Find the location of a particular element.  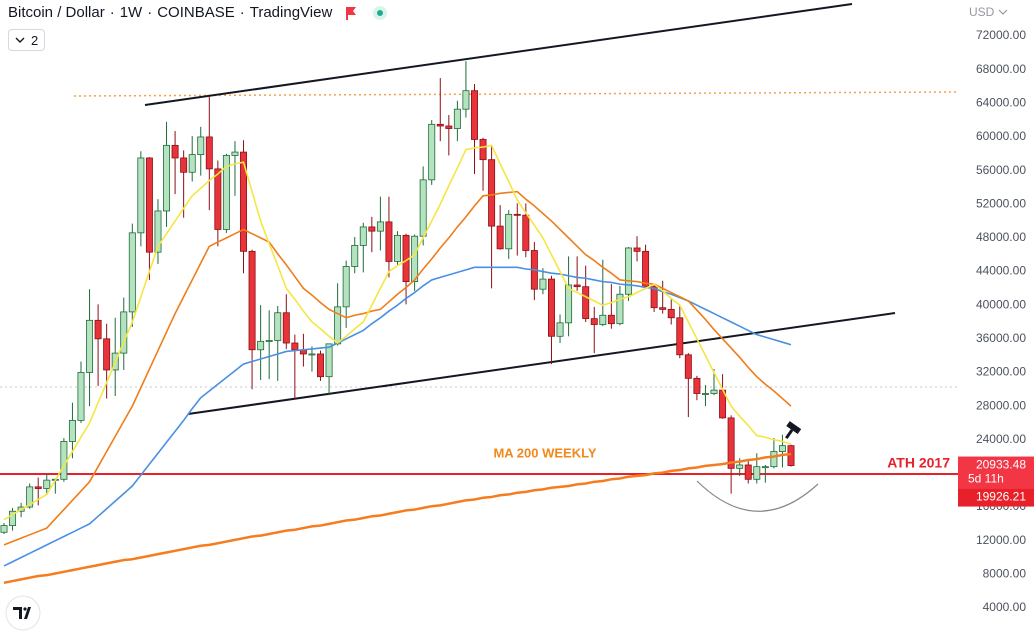

y-tick-label: 36000.00 is located at coordinates (1001, 338).